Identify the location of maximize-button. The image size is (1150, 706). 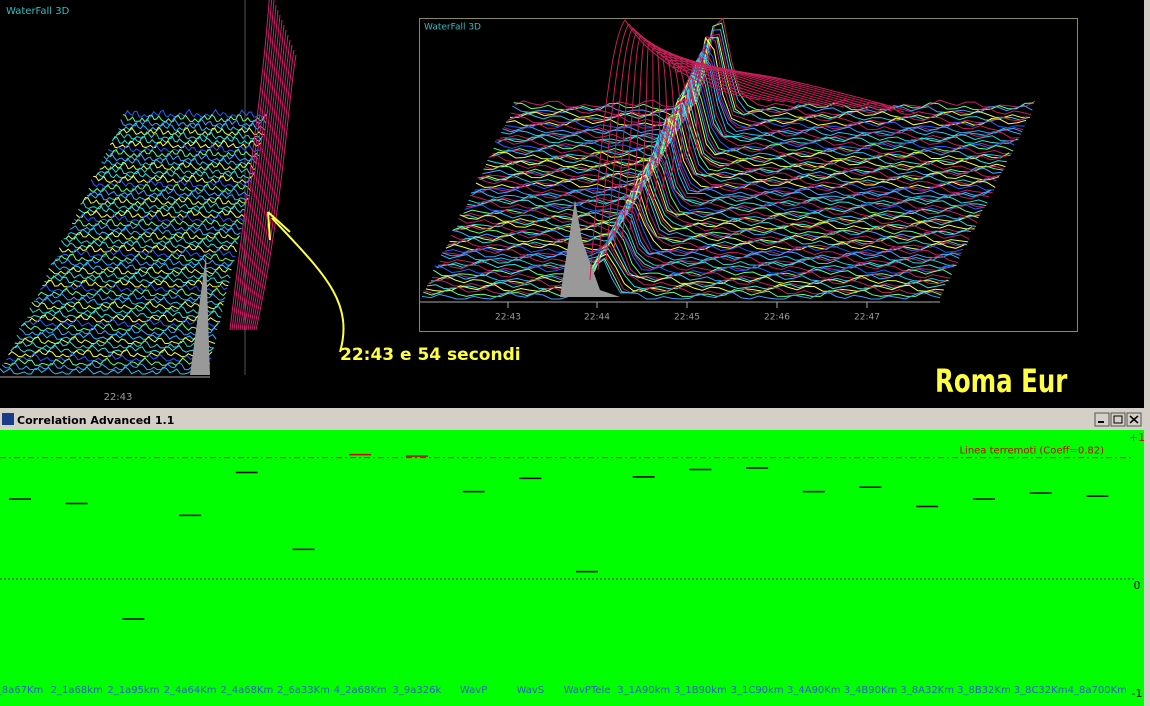
(1118, 419).